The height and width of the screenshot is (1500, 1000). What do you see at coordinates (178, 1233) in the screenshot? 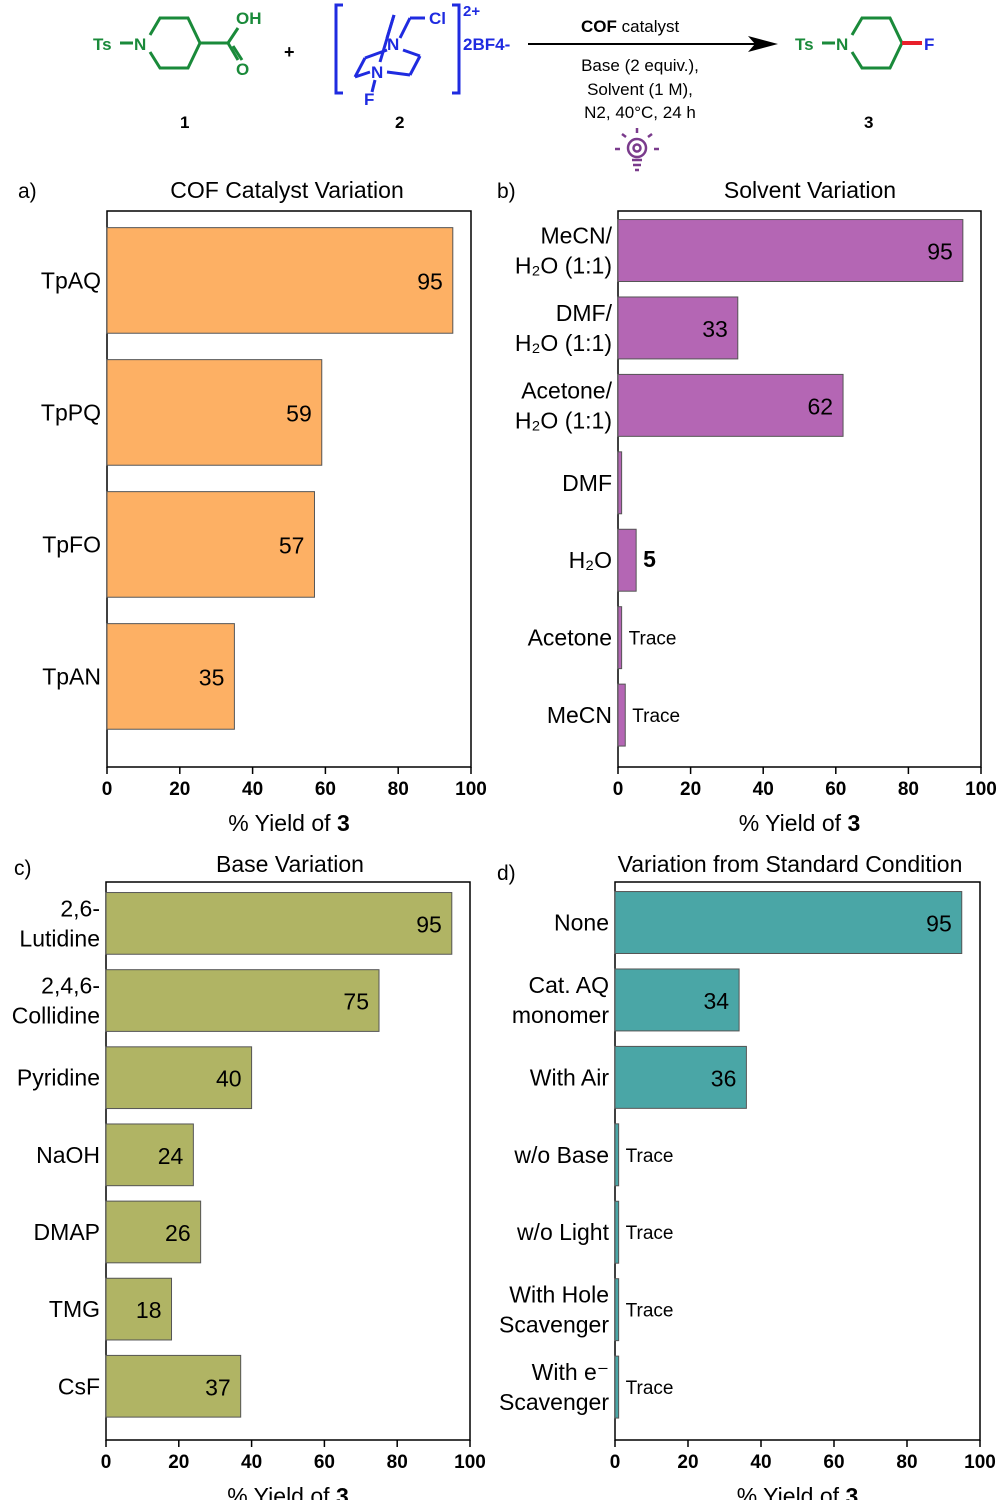
I see `value-label: 26` at bounding box center [178, 1233].